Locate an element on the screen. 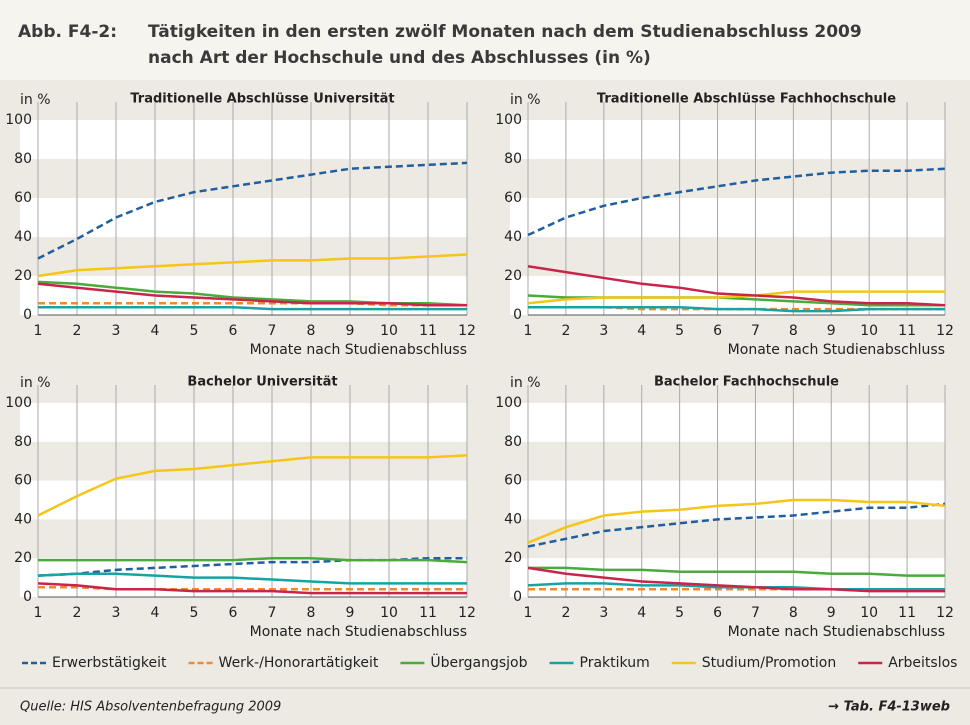  figure-label: Abb. F4-2: is located at coordinates (67, 32).